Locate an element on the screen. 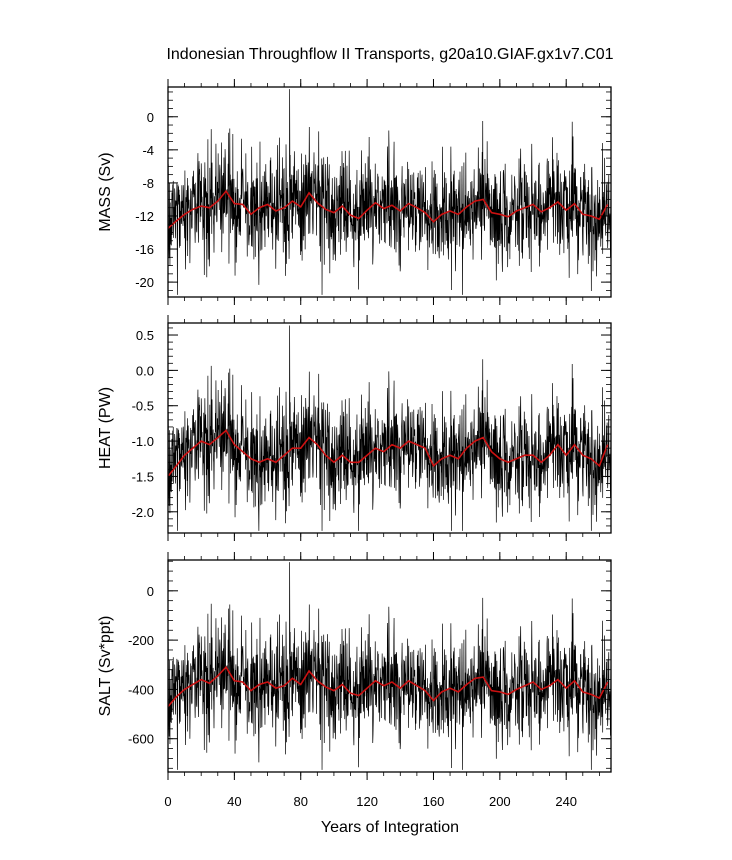  y-axis-title: MASS (Sv) is located at coordinates (105, 191).